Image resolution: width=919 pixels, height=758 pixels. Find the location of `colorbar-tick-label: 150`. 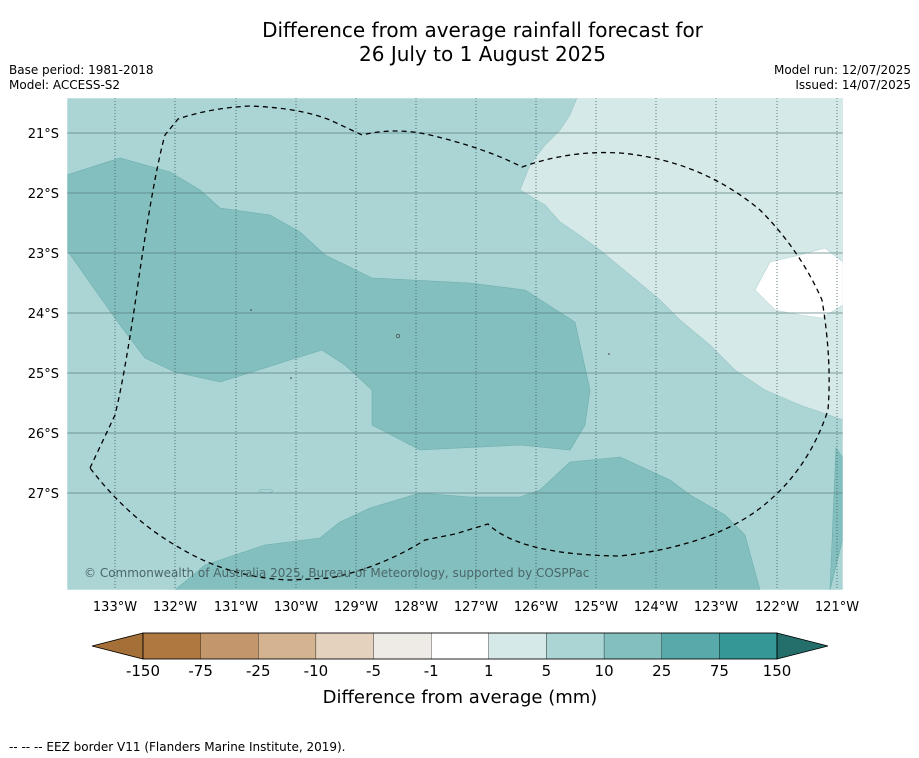

colorbar-tick-label: 150 is located at coordinates (777, 671).